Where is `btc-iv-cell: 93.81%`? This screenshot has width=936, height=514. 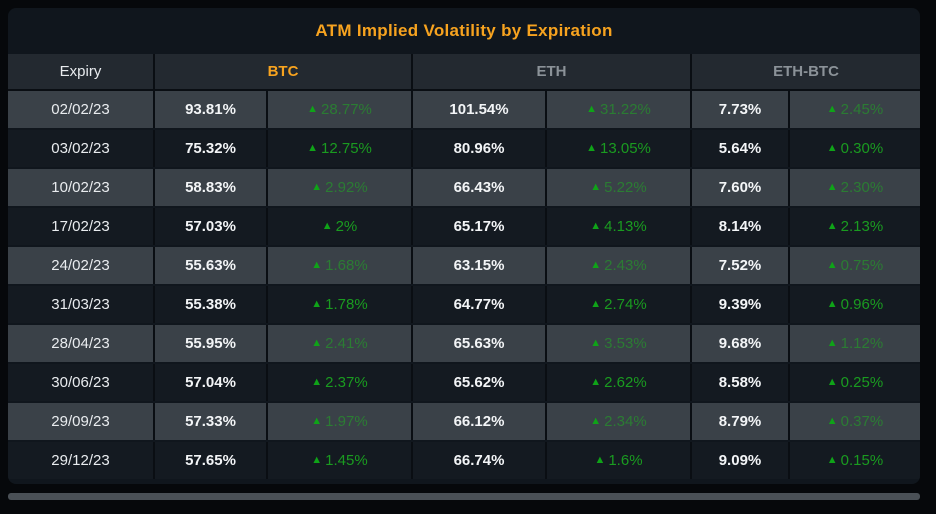 btc-iv-cell: 93.81% is located at coordinates (211, 109).